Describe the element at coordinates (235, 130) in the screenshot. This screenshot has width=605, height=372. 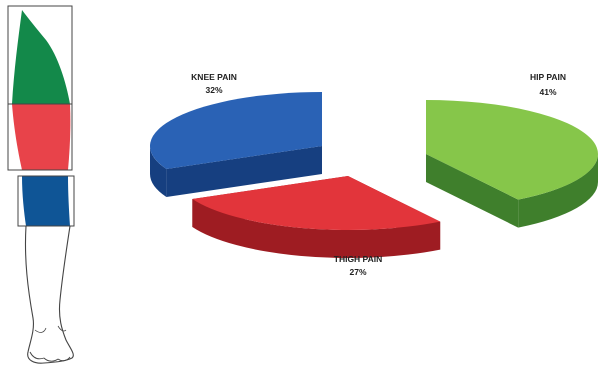
I see `slice-knee-pain-top` at that location.